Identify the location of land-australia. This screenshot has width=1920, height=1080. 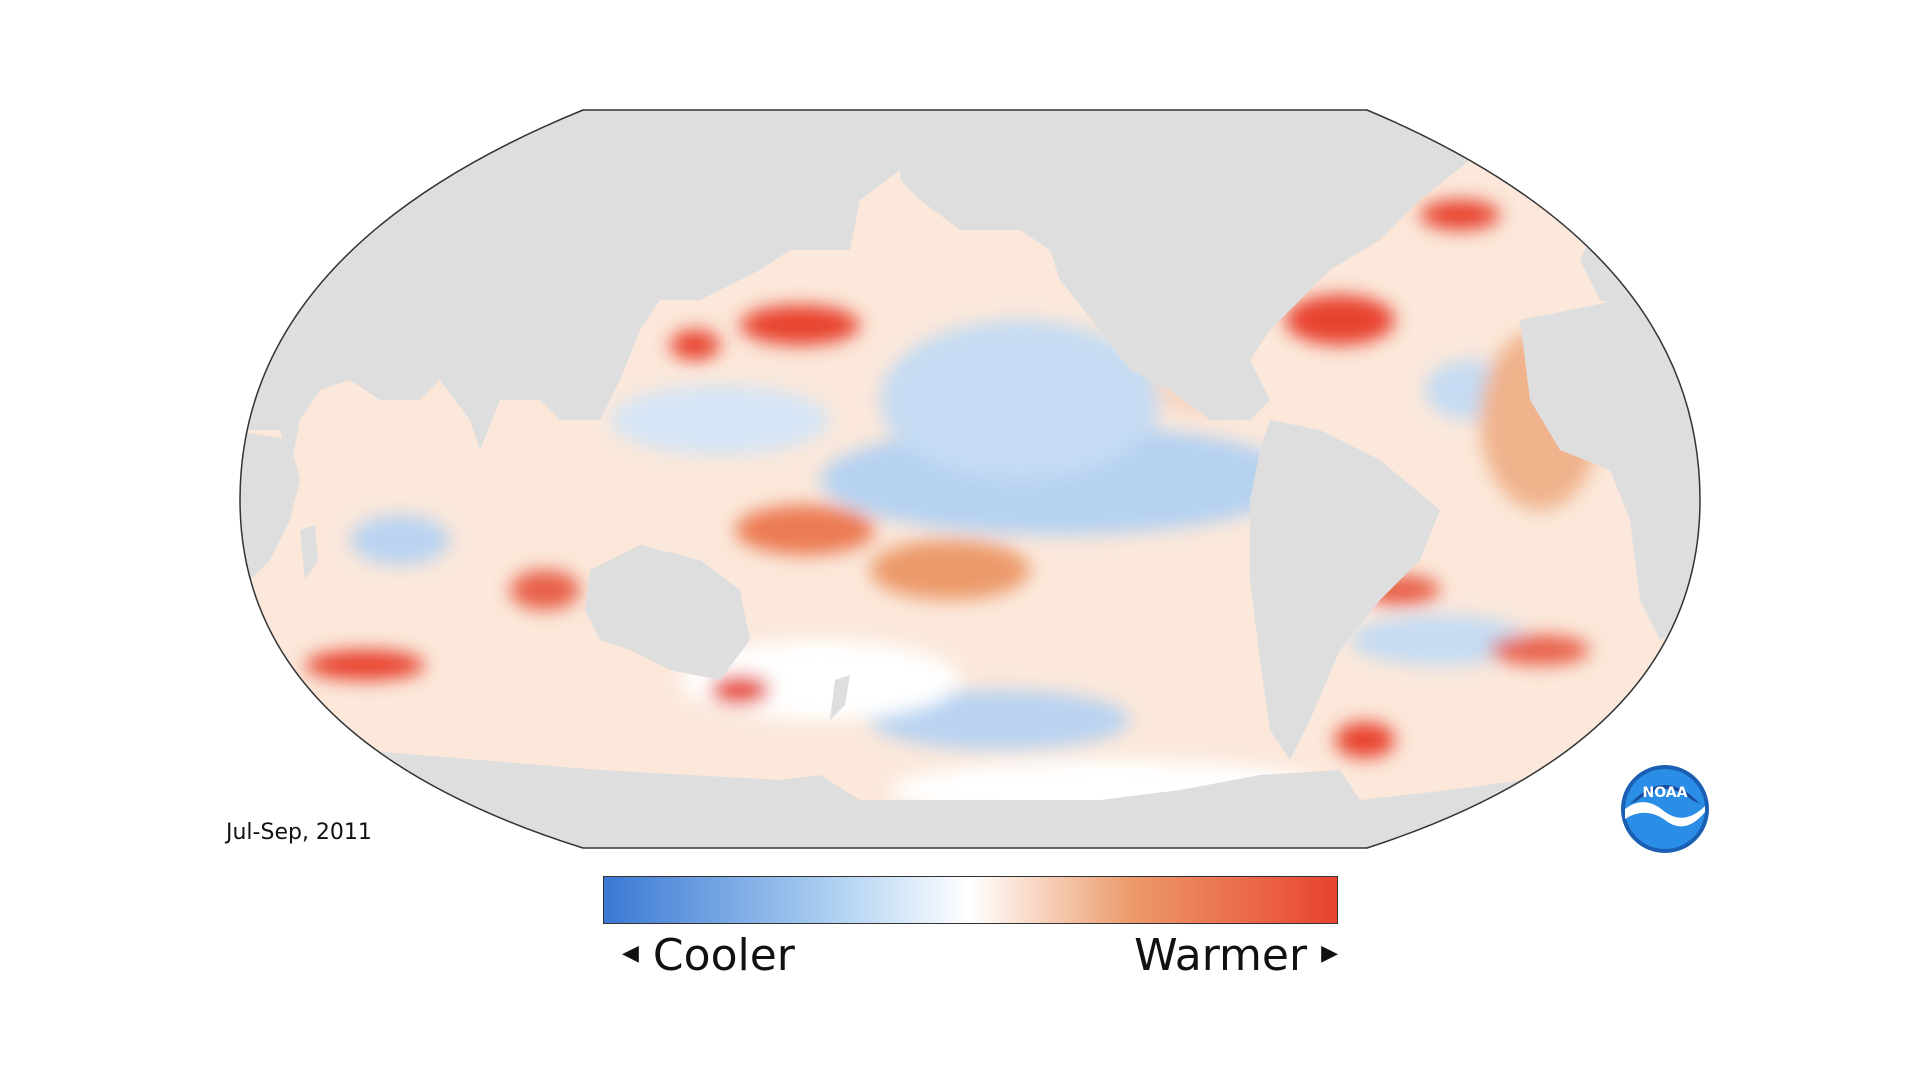
(667, 612).